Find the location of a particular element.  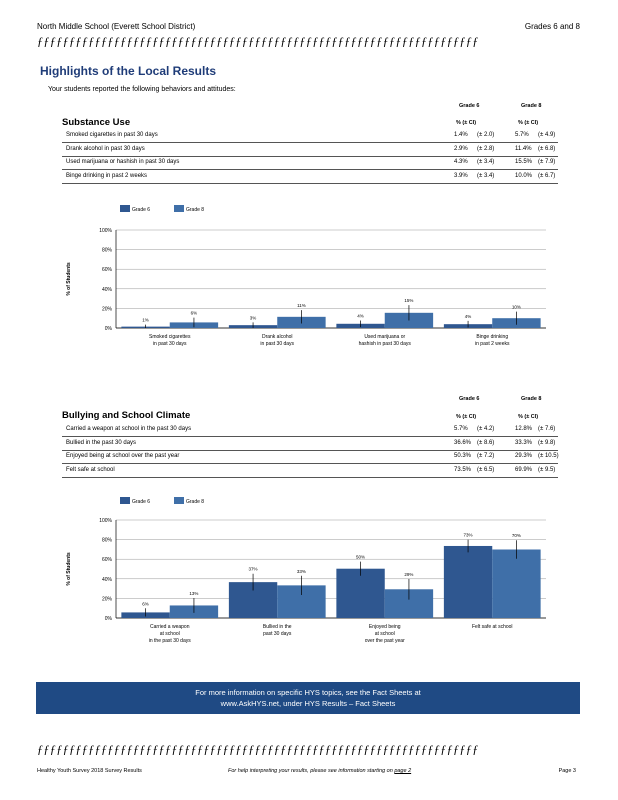

grade8-ci: (± 9.5) is located at coordinates (547, 469).